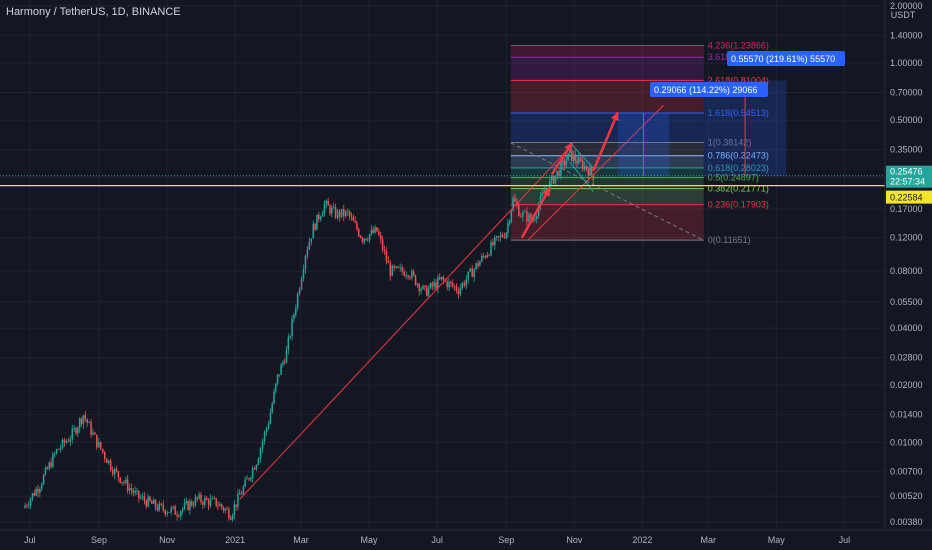 The width and height of the screenshot is (932, 550). I want to click on y-tick-label: 0.70000, so click(906, 92).